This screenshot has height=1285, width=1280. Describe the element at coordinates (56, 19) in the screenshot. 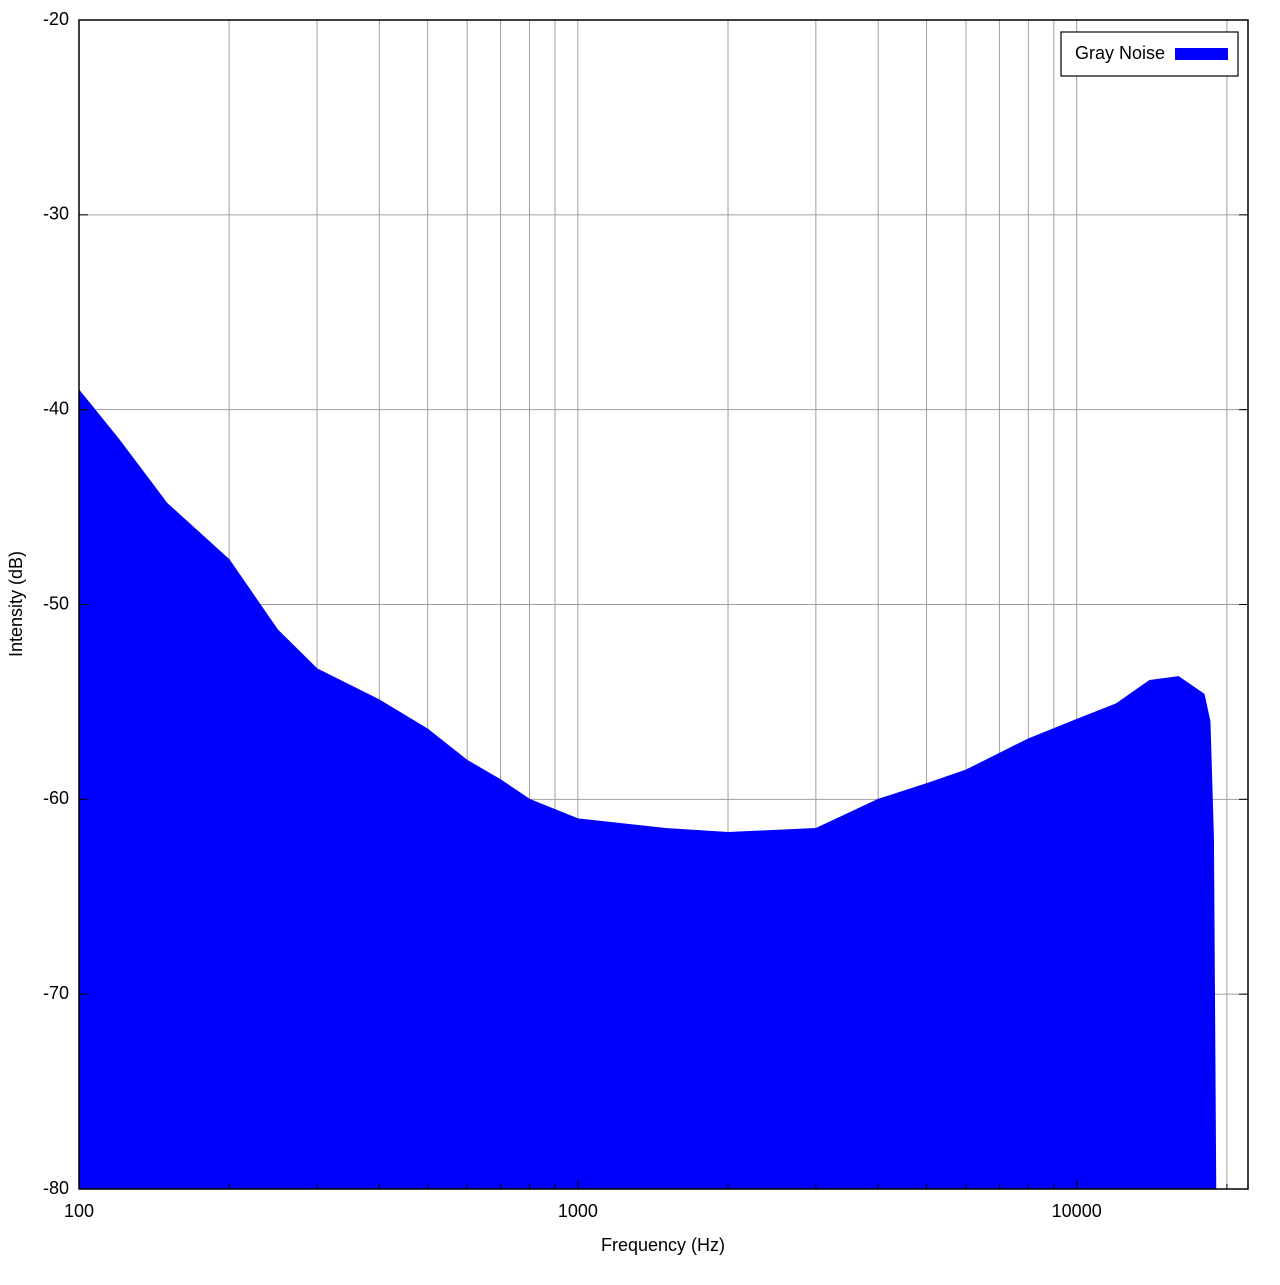

I see `y-tick-label: -20` at that location.